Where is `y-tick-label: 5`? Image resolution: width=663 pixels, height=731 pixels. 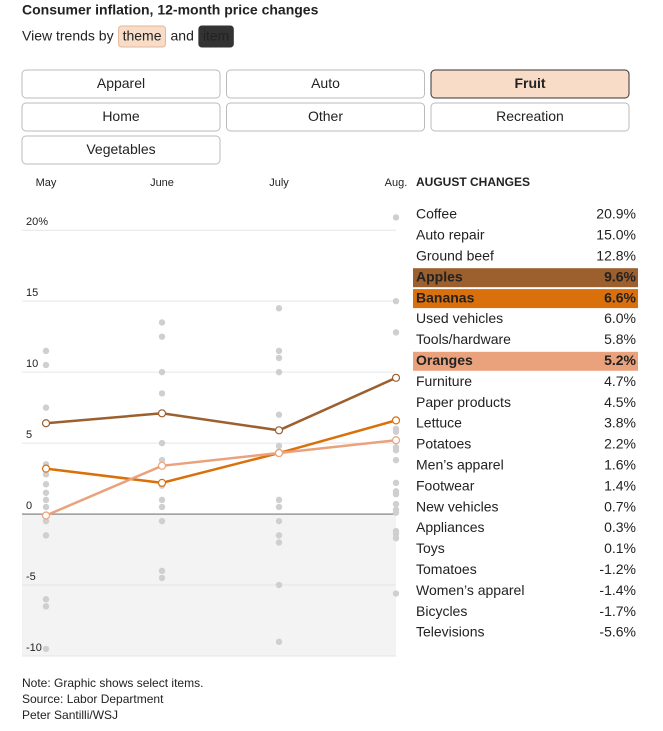 y-tick-label: 5 is located at coordinates (29, 435).